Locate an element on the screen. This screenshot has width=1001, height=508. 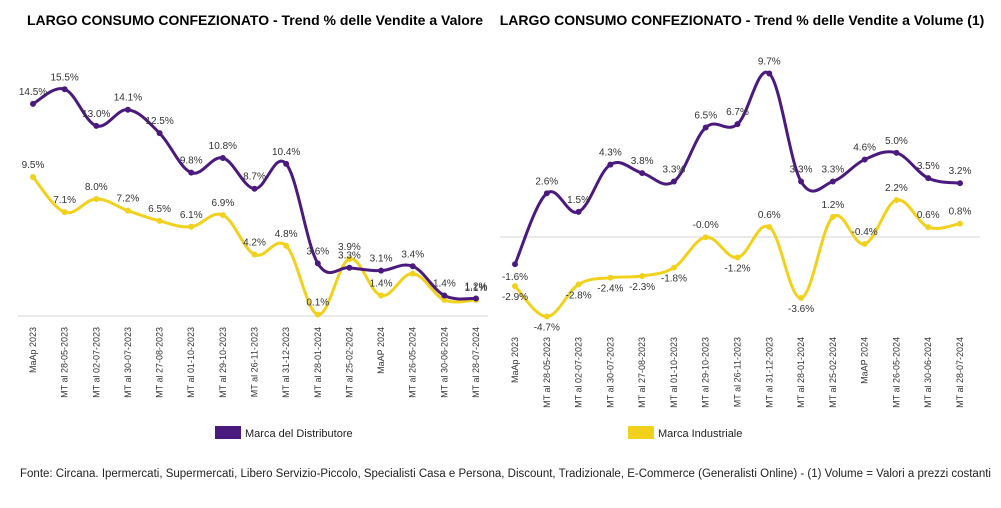
x-tick-label: MT al 30-07-2023 is located at coordinates (610, 372).